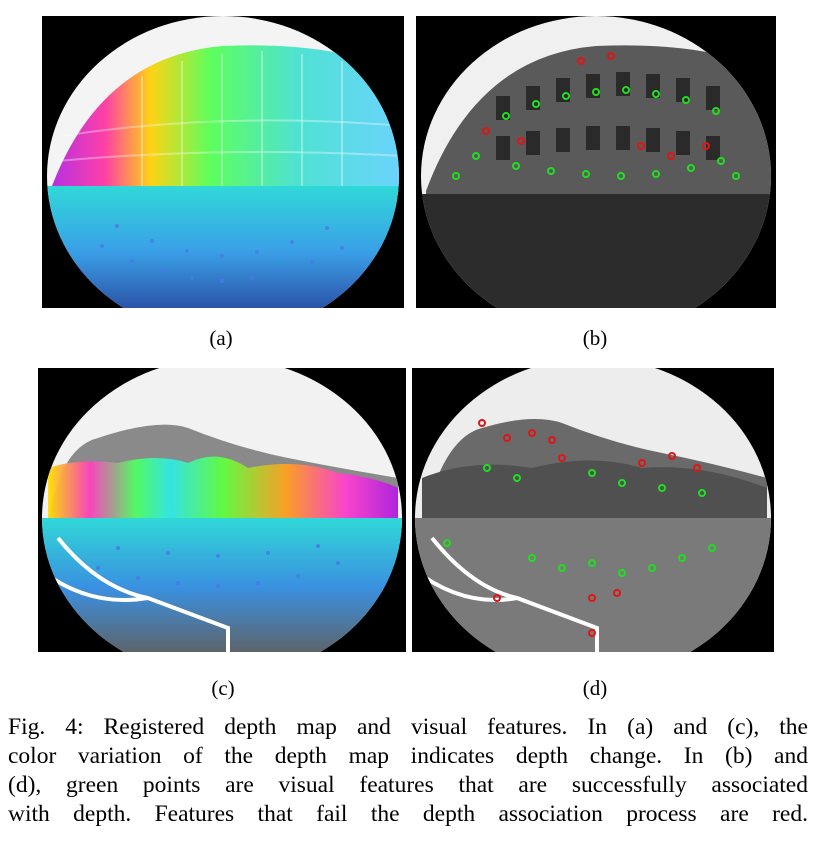  Describe the element at coordinates (593, 510) in the screenshot. I see `subfigure-d-image` at that location.